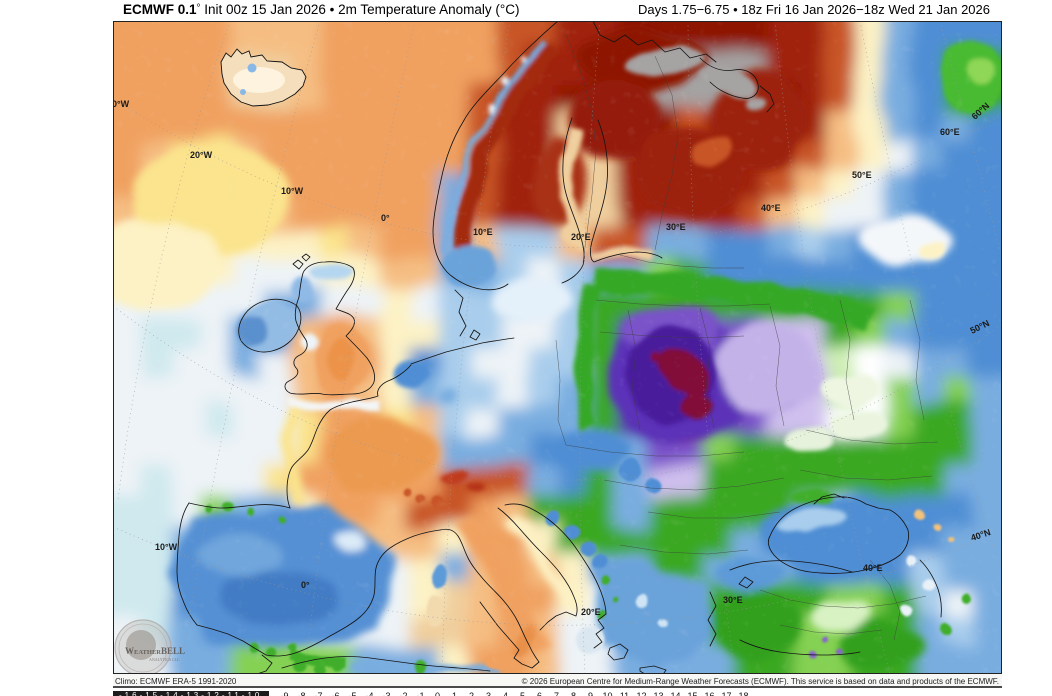  What do you see at coordinates (121, 104) in the screenshot?
I see `svg-text: 0°W` at bounding box center [121, 104].